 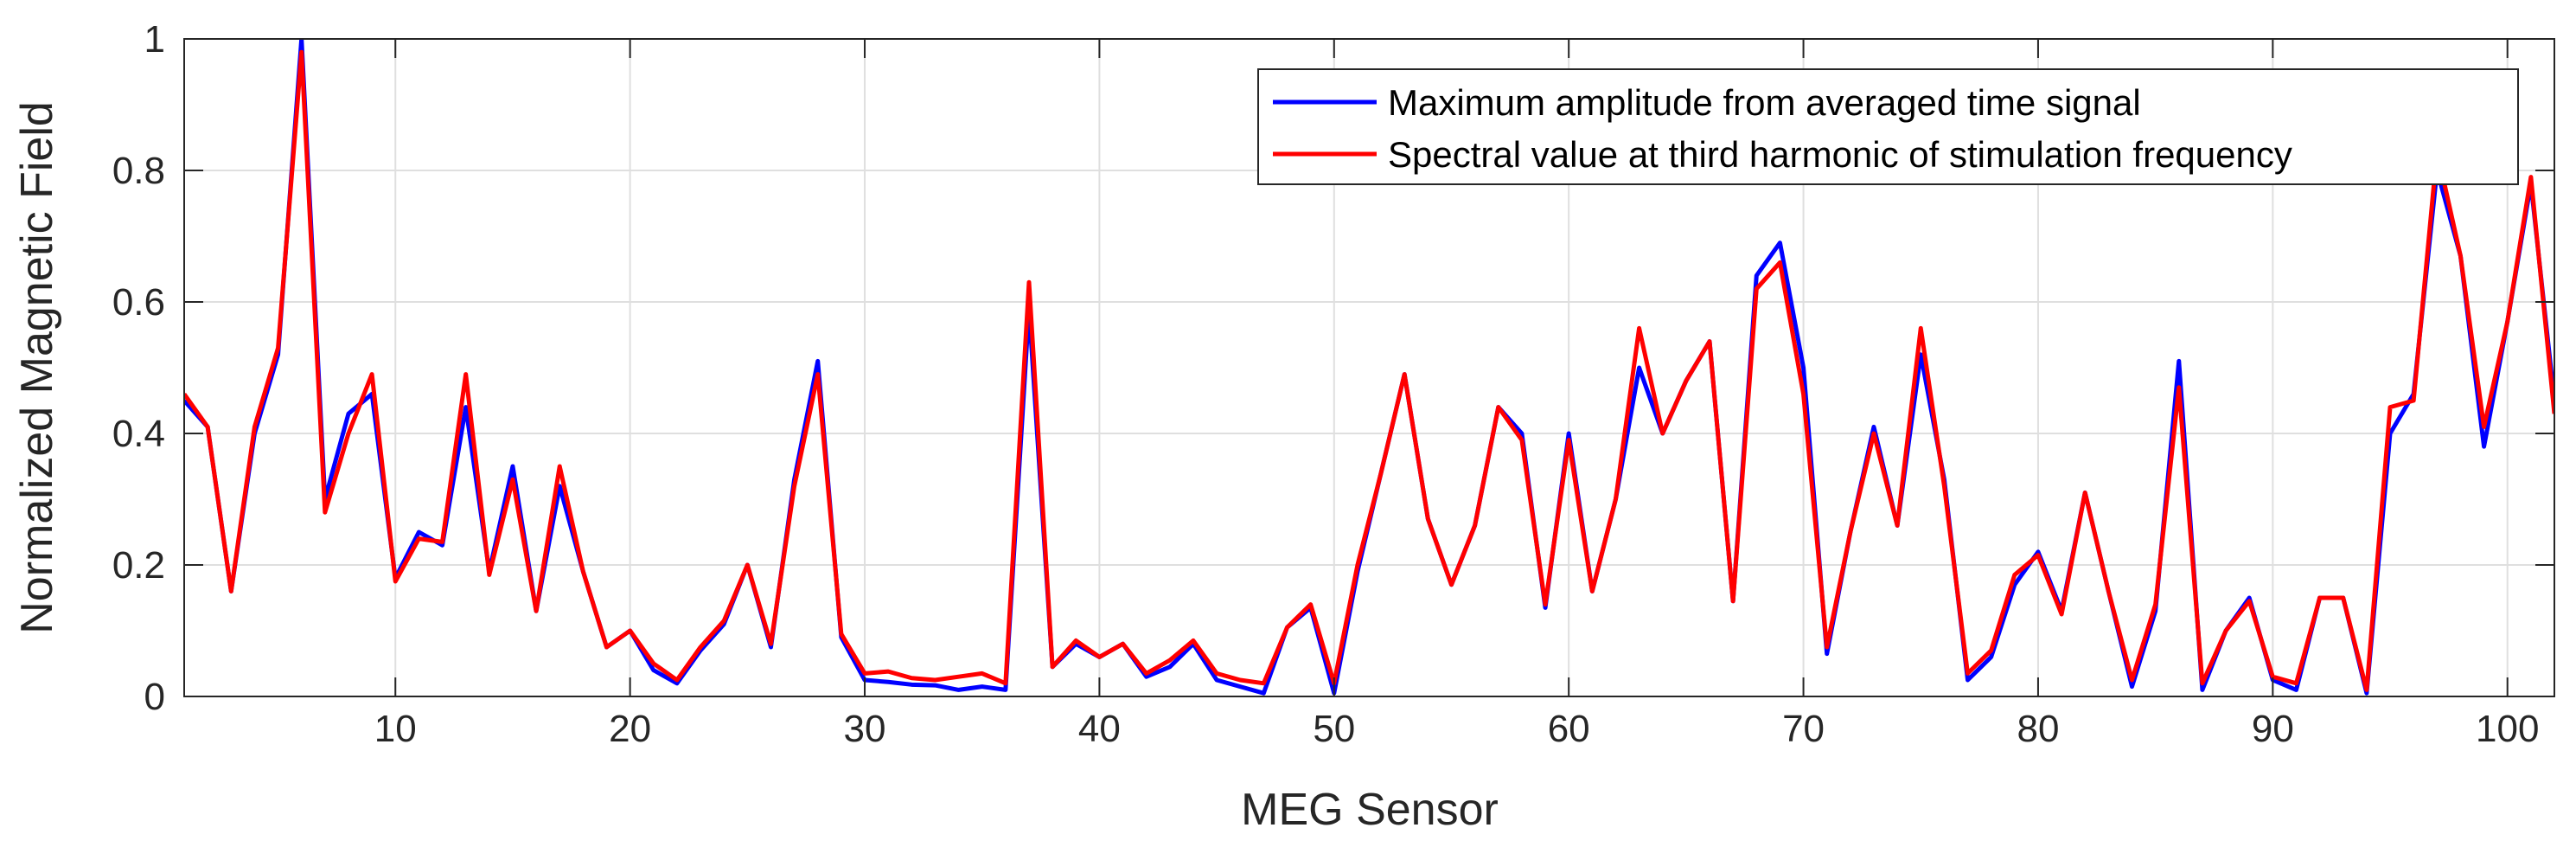 I want to click on x-tick-label: 100, so click(x=2508, y=729).